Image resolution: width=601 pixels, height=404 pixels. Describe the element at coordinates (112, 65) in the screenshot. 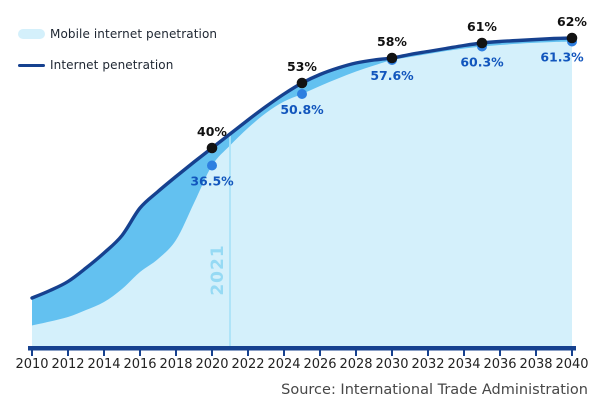

I see `legend-label-internet: Internet penetration` at that location.